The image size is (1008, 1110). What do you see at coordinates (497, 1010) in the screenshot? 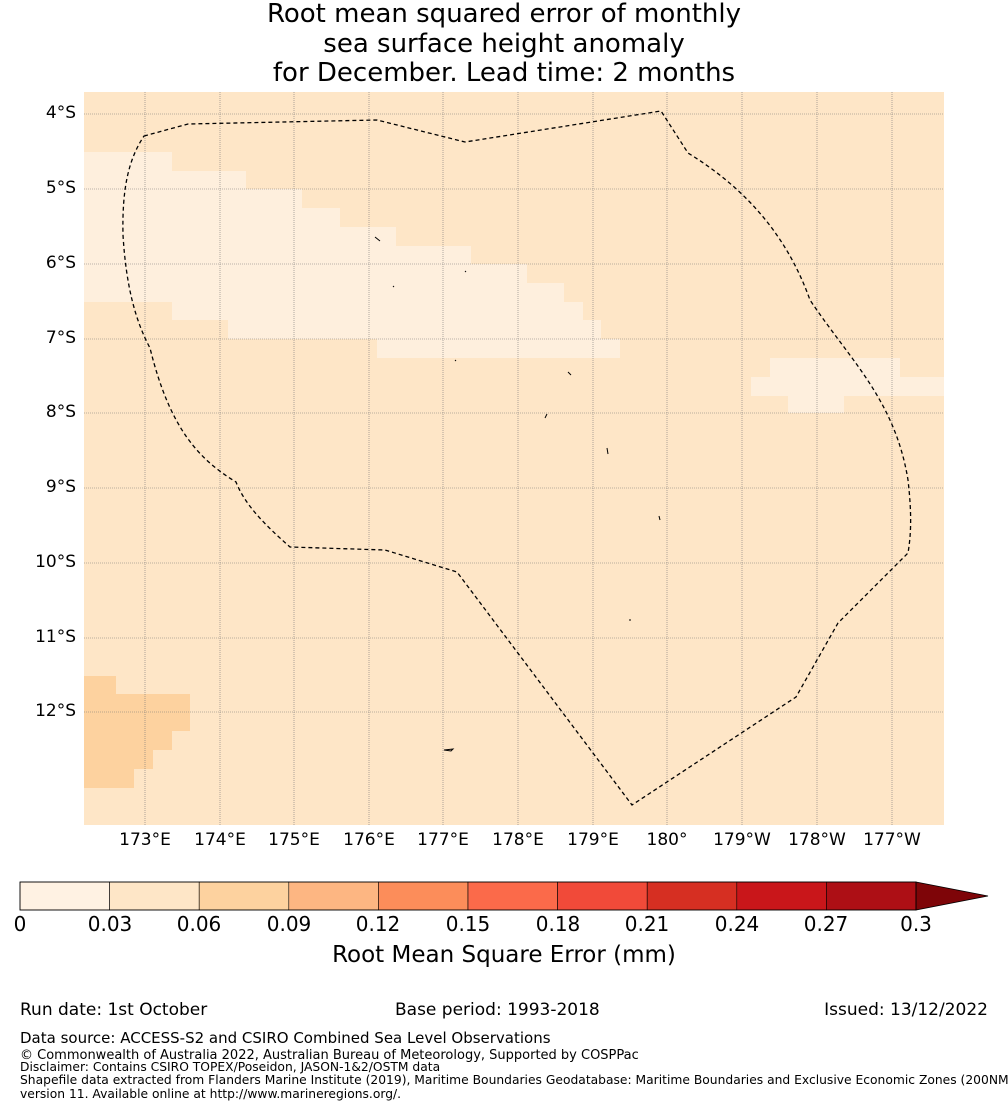
I see `base-period: Base period: 1993-2018` at bounding box center [497, 1010].